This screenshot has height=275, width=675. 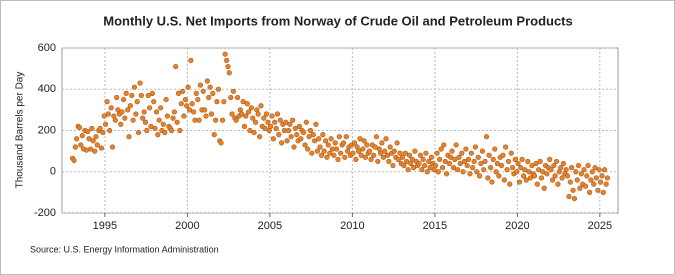 What do you see at coordinates (435, 226) in the screenshot?
I see `x-tick-label: 2015` at bounding box center [435, 226].